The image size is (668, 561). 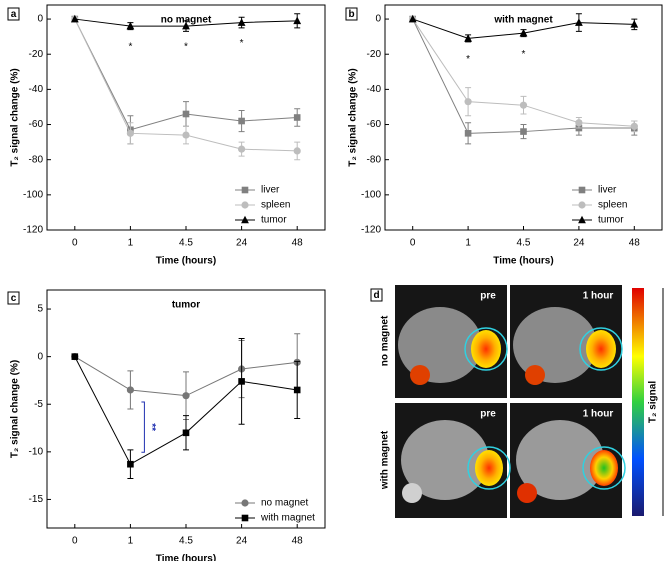 What do you see at coordinates (151, 427) in the screenshot?
I see `annotation: **` at bounding box center [151, 427].